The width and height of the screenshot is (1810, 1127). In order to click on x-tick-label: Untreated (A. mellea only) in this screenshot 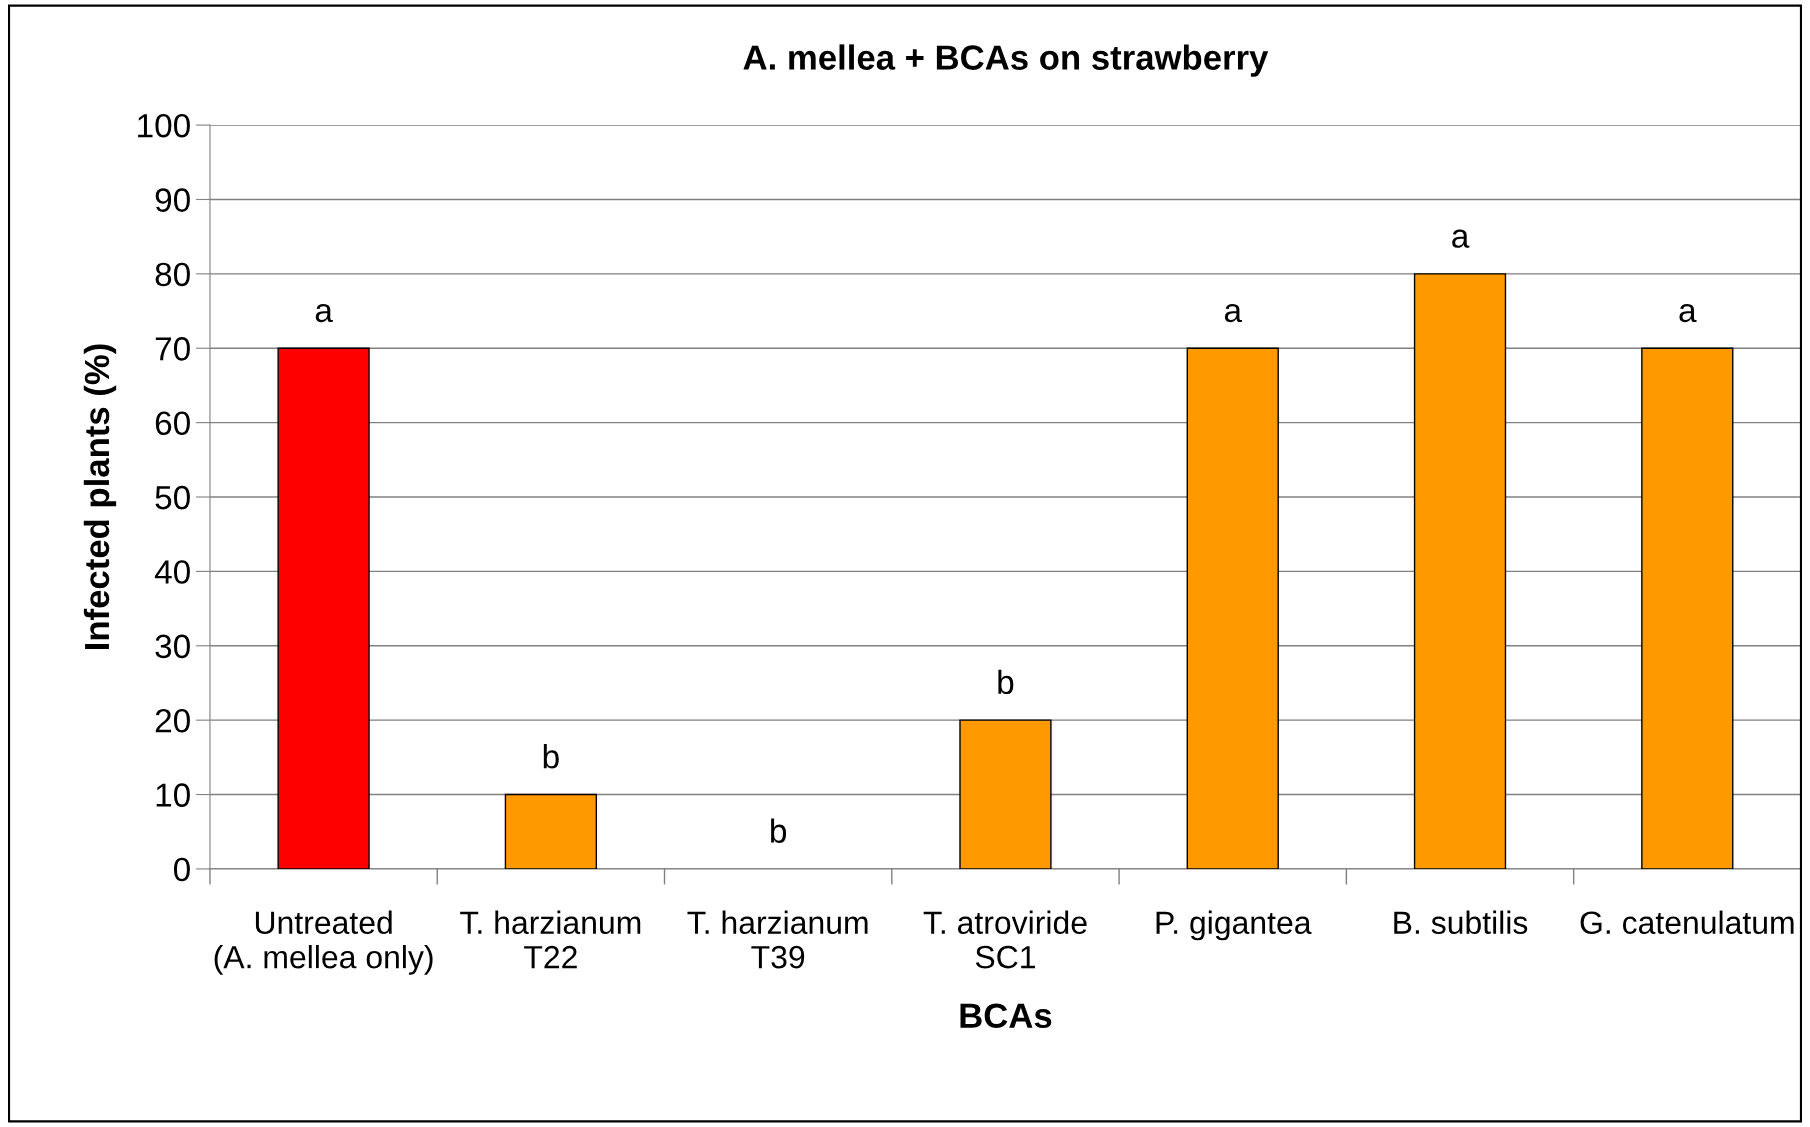, I will do `click(323, 942)`.